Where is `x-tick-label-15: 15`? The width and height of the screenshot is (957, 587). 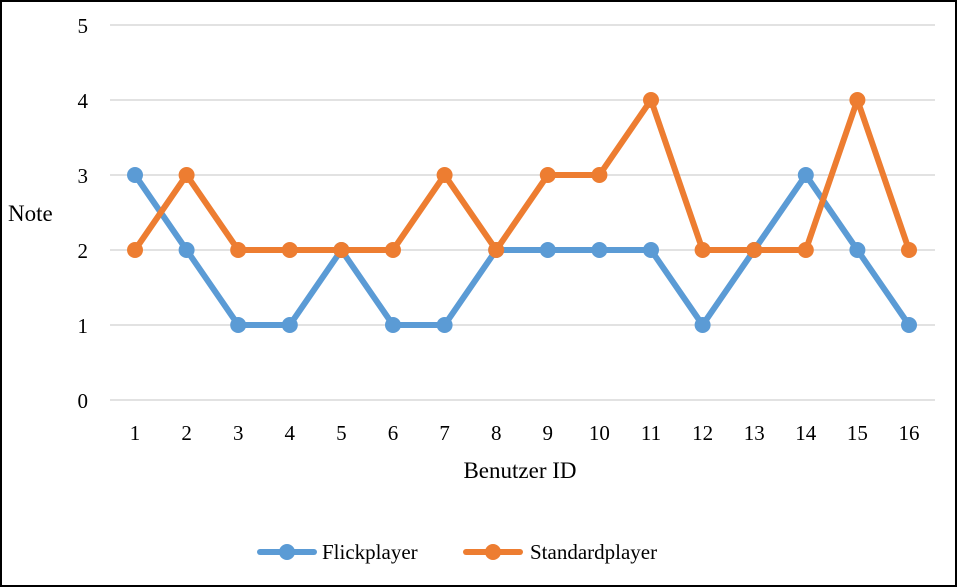
x-tick-label-15: 15 is located at coordinates (857, 433).